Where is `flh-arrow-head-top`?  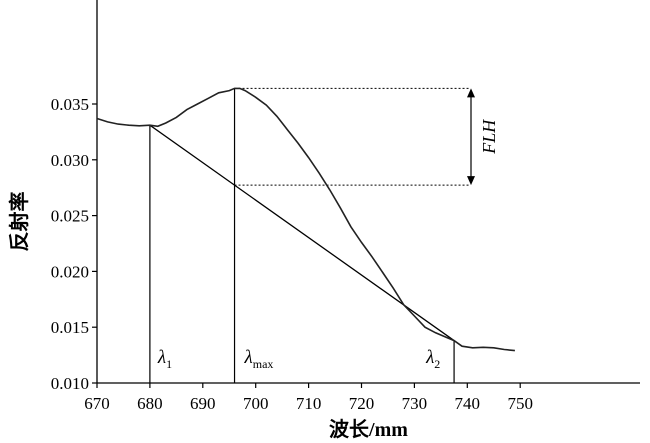
flh-arrow-head-top is located at coordinates (471, 93).